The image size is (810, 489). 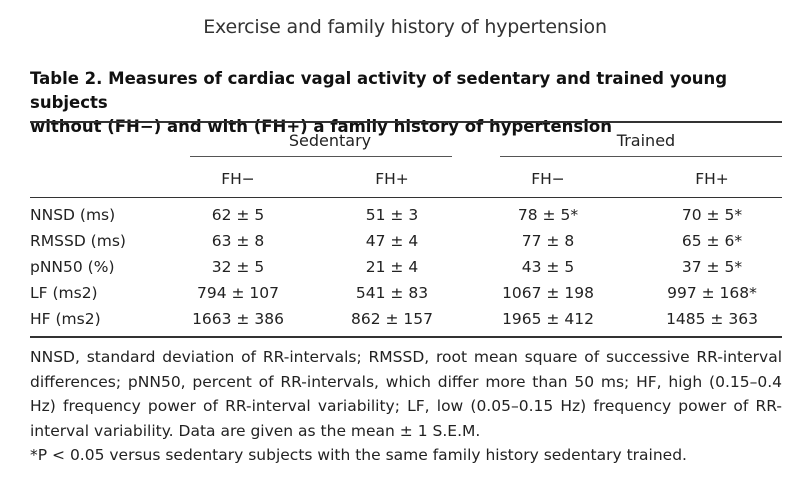 I want to click on table-cell: 997 ± 168*, so click(x=712, y=293).